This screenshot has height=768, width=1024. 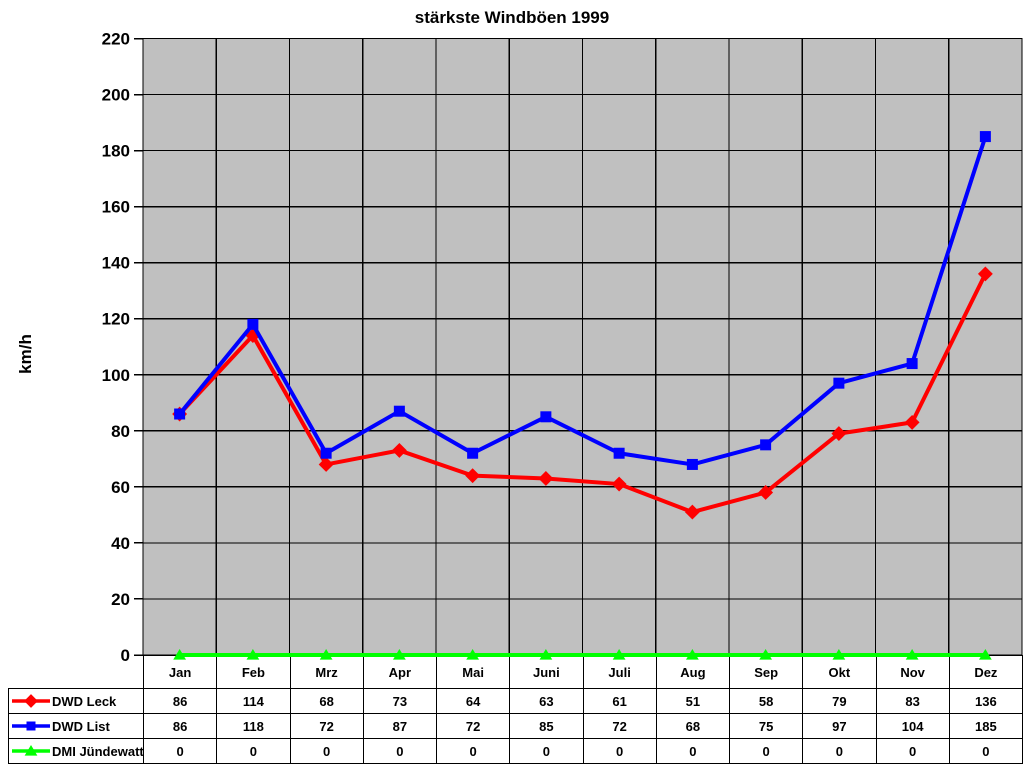 What do you see at coordinates (400, 701) in the screenshot?
I see `value-cell: 73` at bounding box center [400, 701].